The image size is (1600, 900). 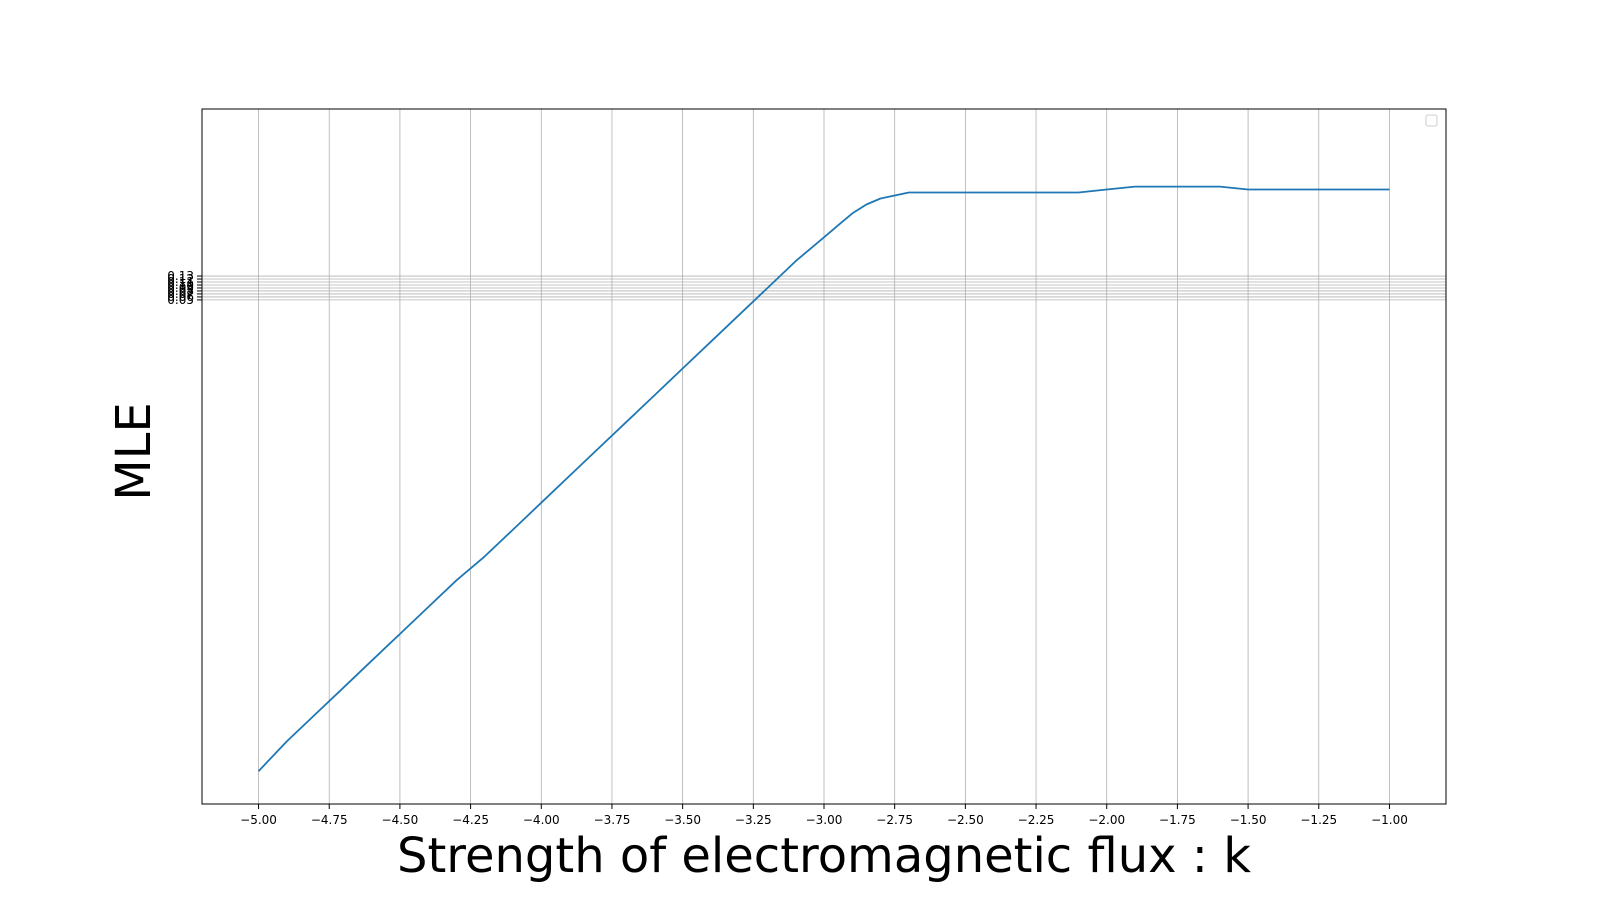 I want to click on y-axis-label: MLE, so click(x=134, y=451).